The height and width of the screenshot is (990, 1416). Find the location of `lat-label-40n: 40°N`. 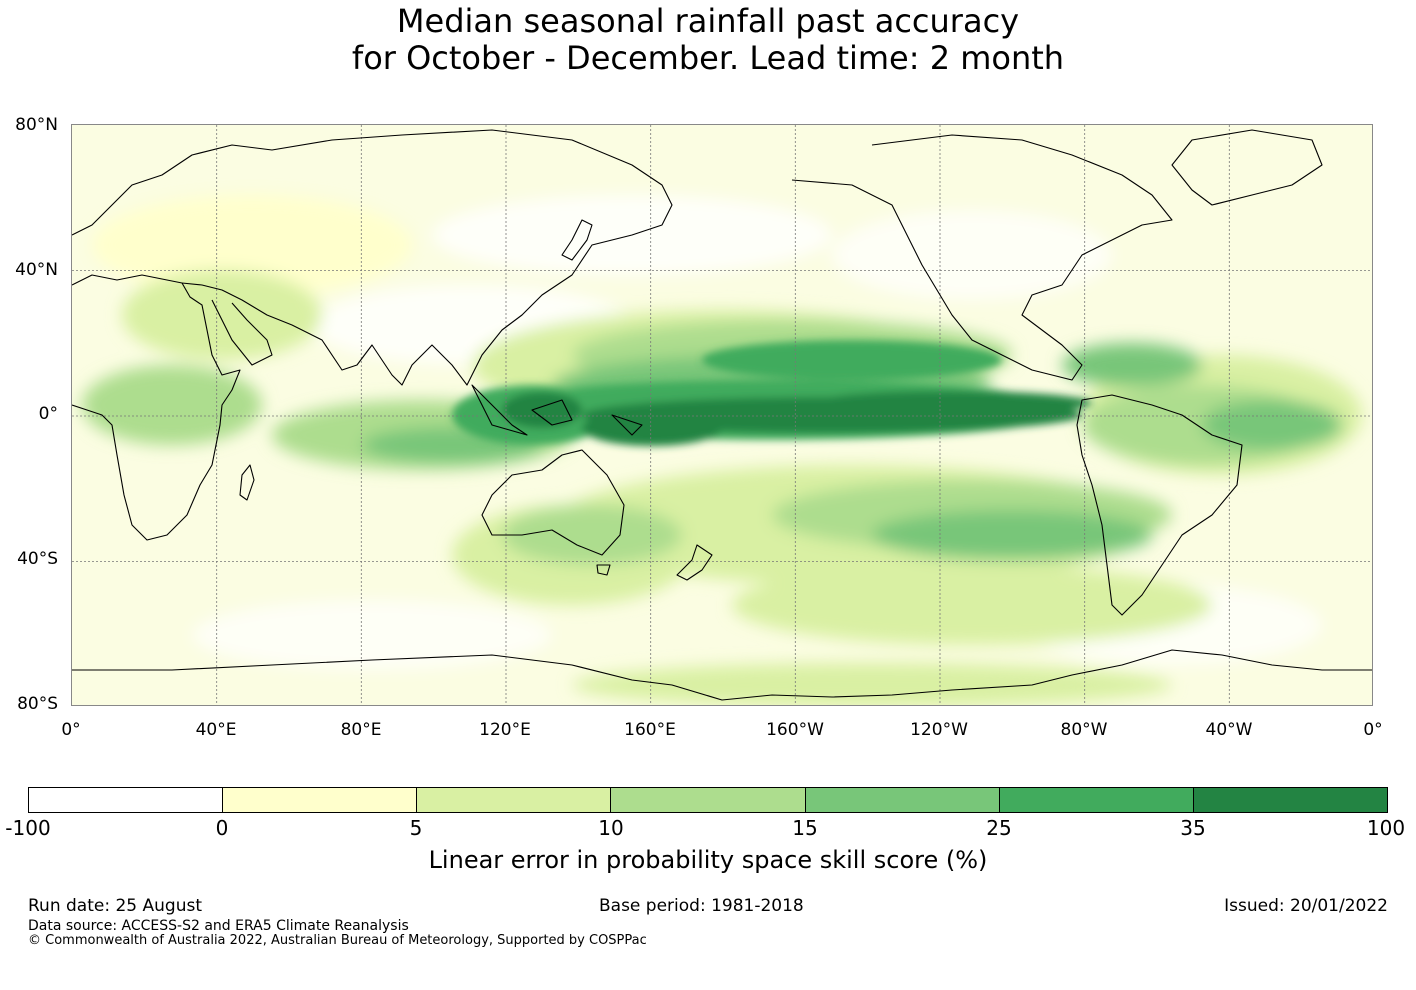

lat-label-40n: 40°N is located at coordinates (36, 270).